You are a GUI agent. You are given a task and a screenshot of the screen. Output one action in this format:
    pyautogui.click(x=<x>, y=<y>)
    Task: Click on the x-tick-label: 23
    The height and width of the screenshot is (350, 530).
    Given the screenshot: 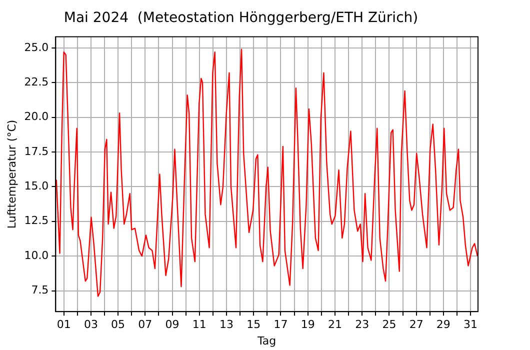 What is the action you would take?
    pyautogui.click(x=362, y=325)
    